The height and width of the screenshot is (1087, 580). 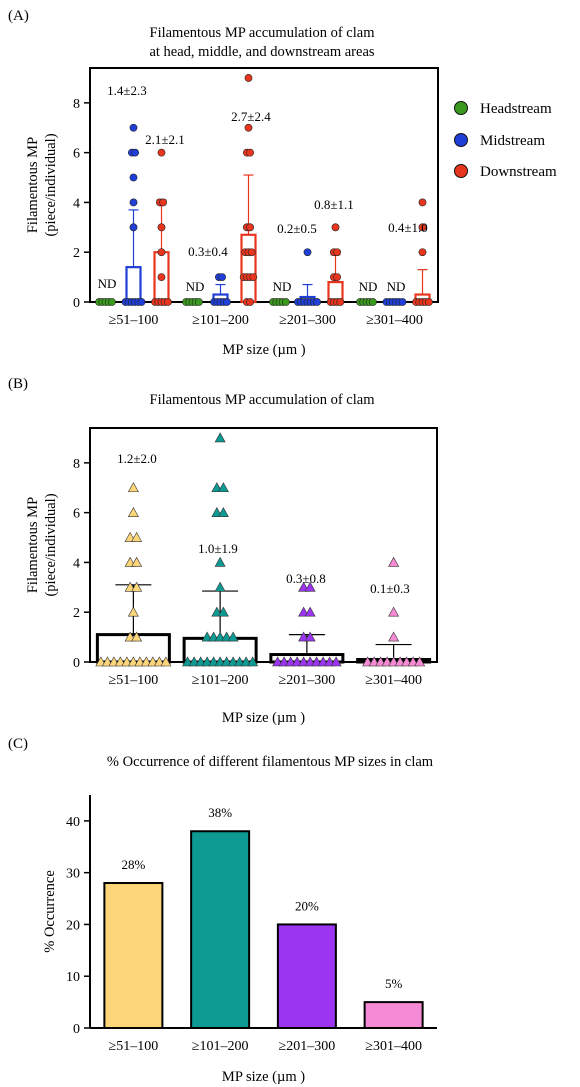 What do you see at coordinates (512, 141) in the screenshot?
I see `legend-label-1: Midstream` at bounding box center [512, 141].